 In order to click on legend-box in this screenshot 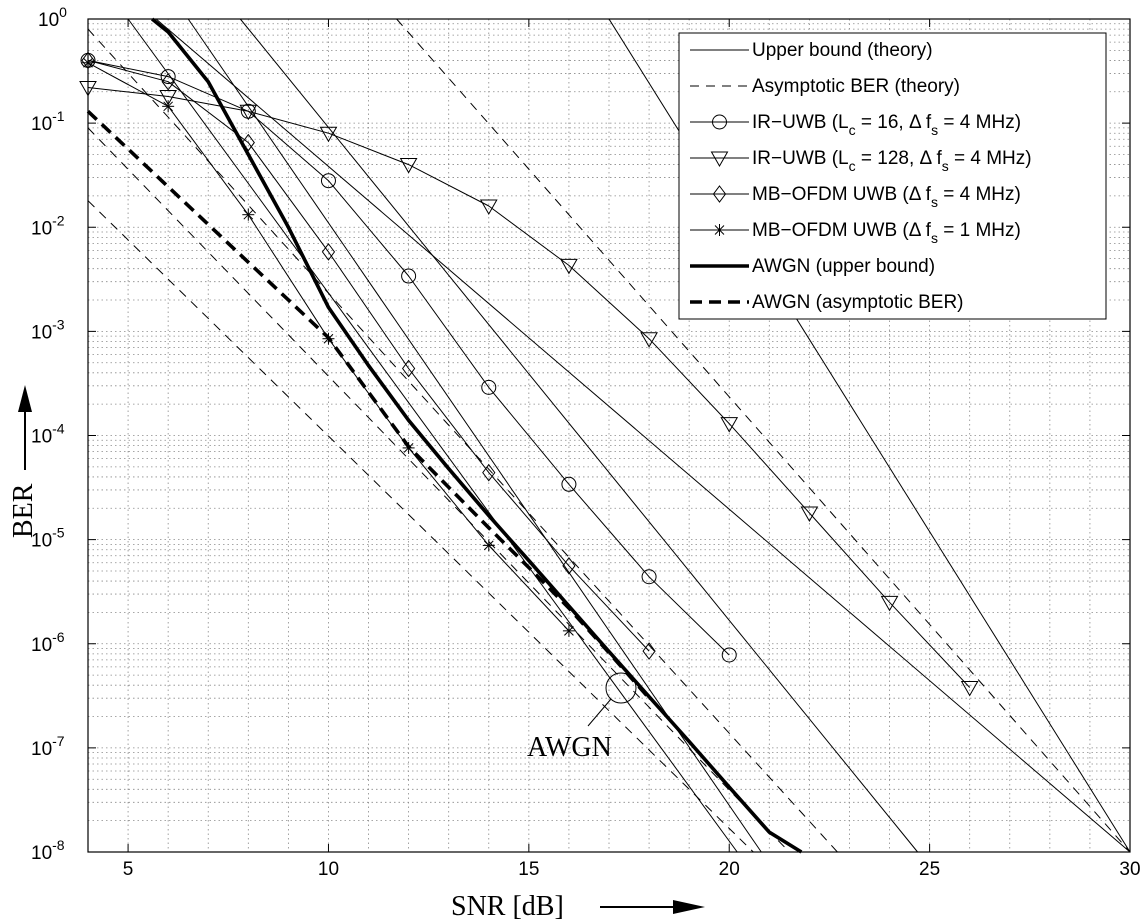, I will do `click(892, 176)`.